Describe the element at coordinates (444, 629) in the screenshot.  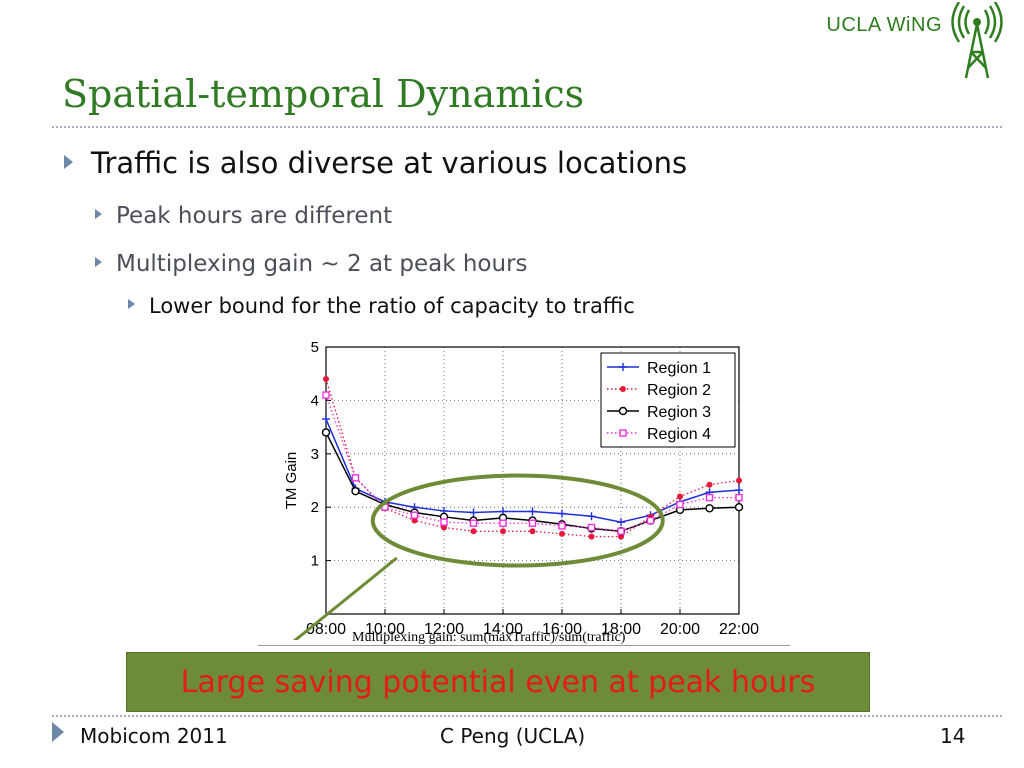
I see `x-tick-label: 12:00` at that location.